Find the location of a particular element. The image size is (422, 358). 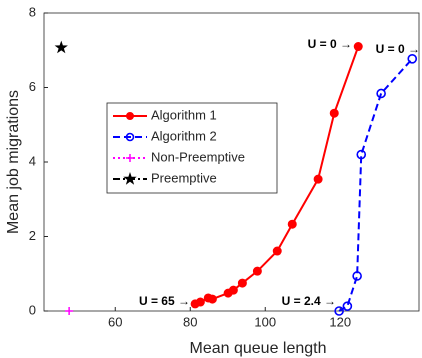

legend-label: Preemptive is located at coordinates (184, 177).